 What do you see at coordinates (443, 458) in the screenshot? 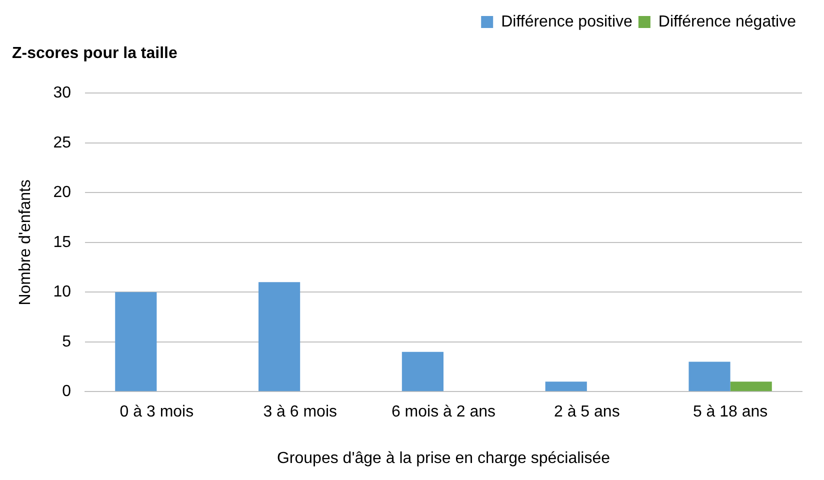
I see `x-axis-title: Groupes d'âge à la prise en charge spécialisée` at bounding box center [443, 458].